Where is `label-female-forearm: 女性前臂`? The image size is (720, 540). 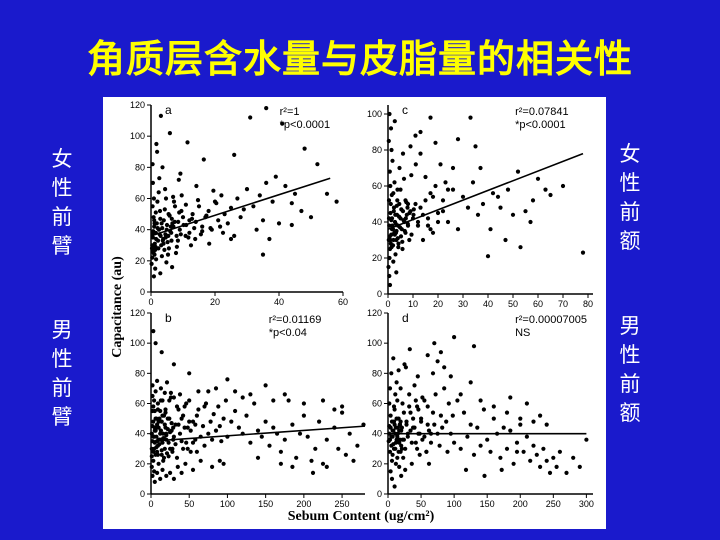
label-female-forearm: 女性前臂 is located at coordinates (62, 202).